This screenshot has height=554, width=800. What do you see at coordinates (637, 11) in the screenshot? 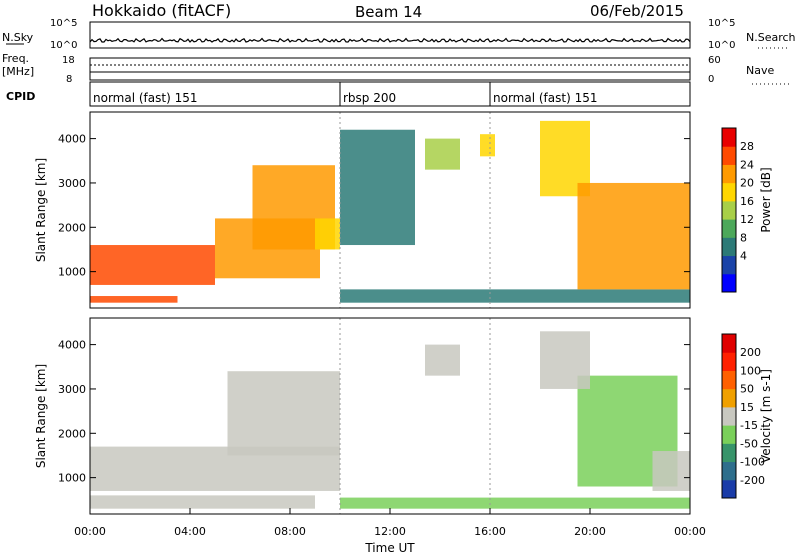
I see `date-label: 06/Feb/2015` at bounding box center [637, 11].